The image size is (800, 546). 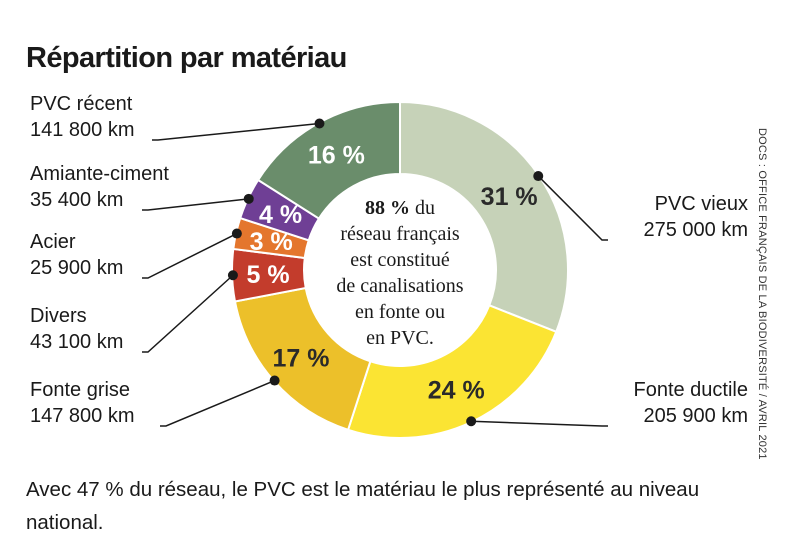 I want to click on slice-label-name: Amiante-ciment, so click(x=99, y=174).